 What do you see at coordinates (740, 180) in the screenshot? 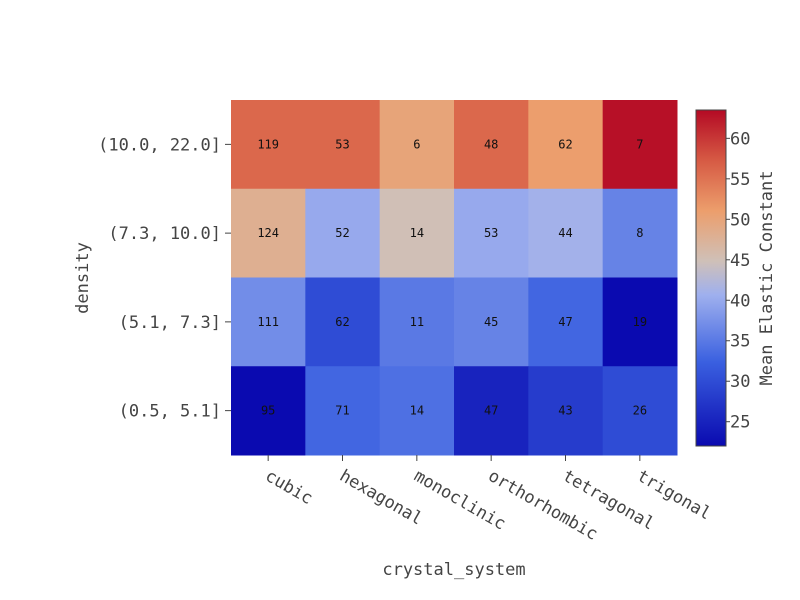
I see `colorbar-tick-label: 55` at bounding box center [740, 180].